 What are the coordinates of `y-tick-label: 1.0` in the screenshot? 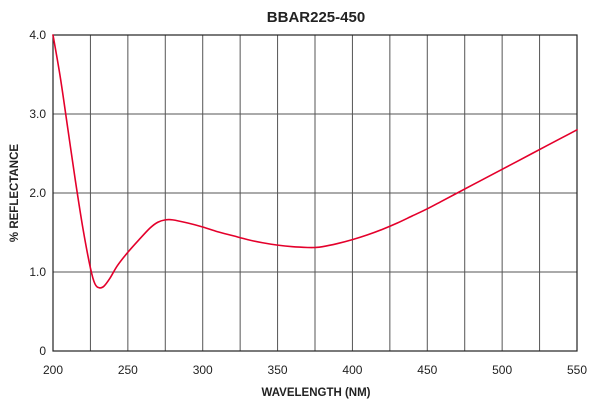 It's located at (37, 272).